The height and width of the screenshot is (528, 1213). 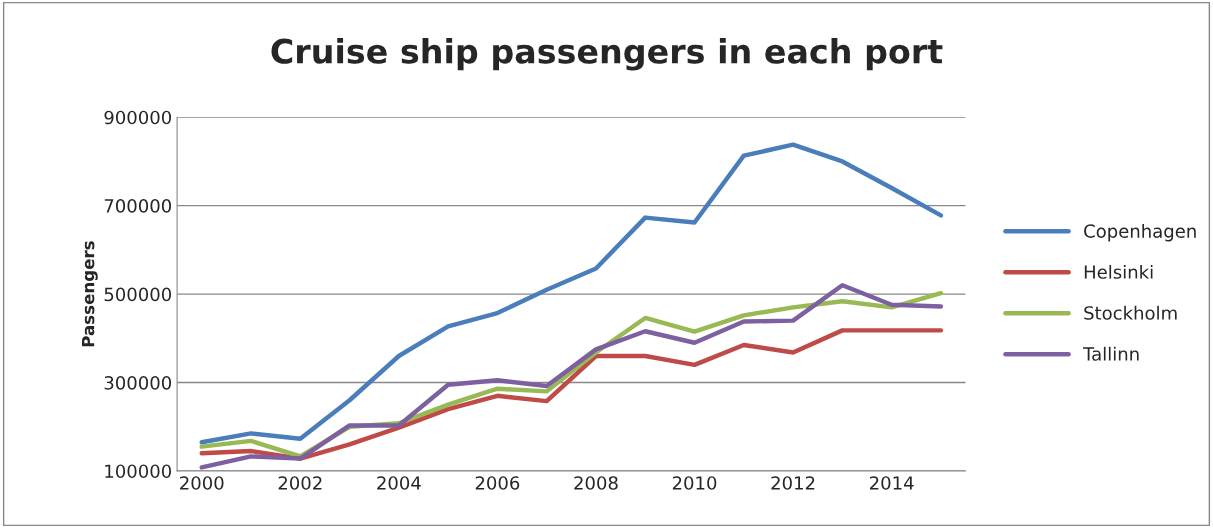 I want to click on y-tick-label: 300000, so click(x=138, y=383).